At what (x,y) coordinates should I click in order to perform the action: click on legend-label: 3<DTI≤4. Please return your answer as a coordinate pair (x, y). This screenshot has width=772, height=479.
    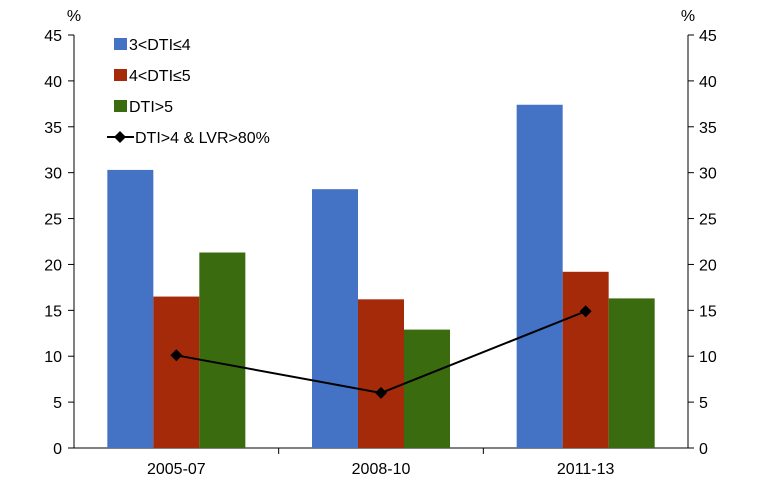
    Looking at the image, I should click on (160, 45).